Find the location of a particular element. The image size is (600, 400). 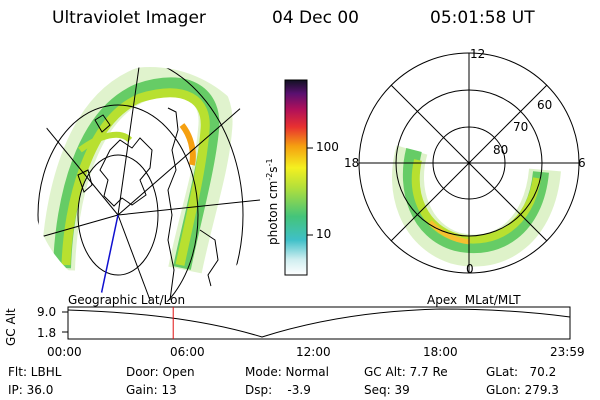

mlt-label-6: 6 is located at coordinates (582, 163).